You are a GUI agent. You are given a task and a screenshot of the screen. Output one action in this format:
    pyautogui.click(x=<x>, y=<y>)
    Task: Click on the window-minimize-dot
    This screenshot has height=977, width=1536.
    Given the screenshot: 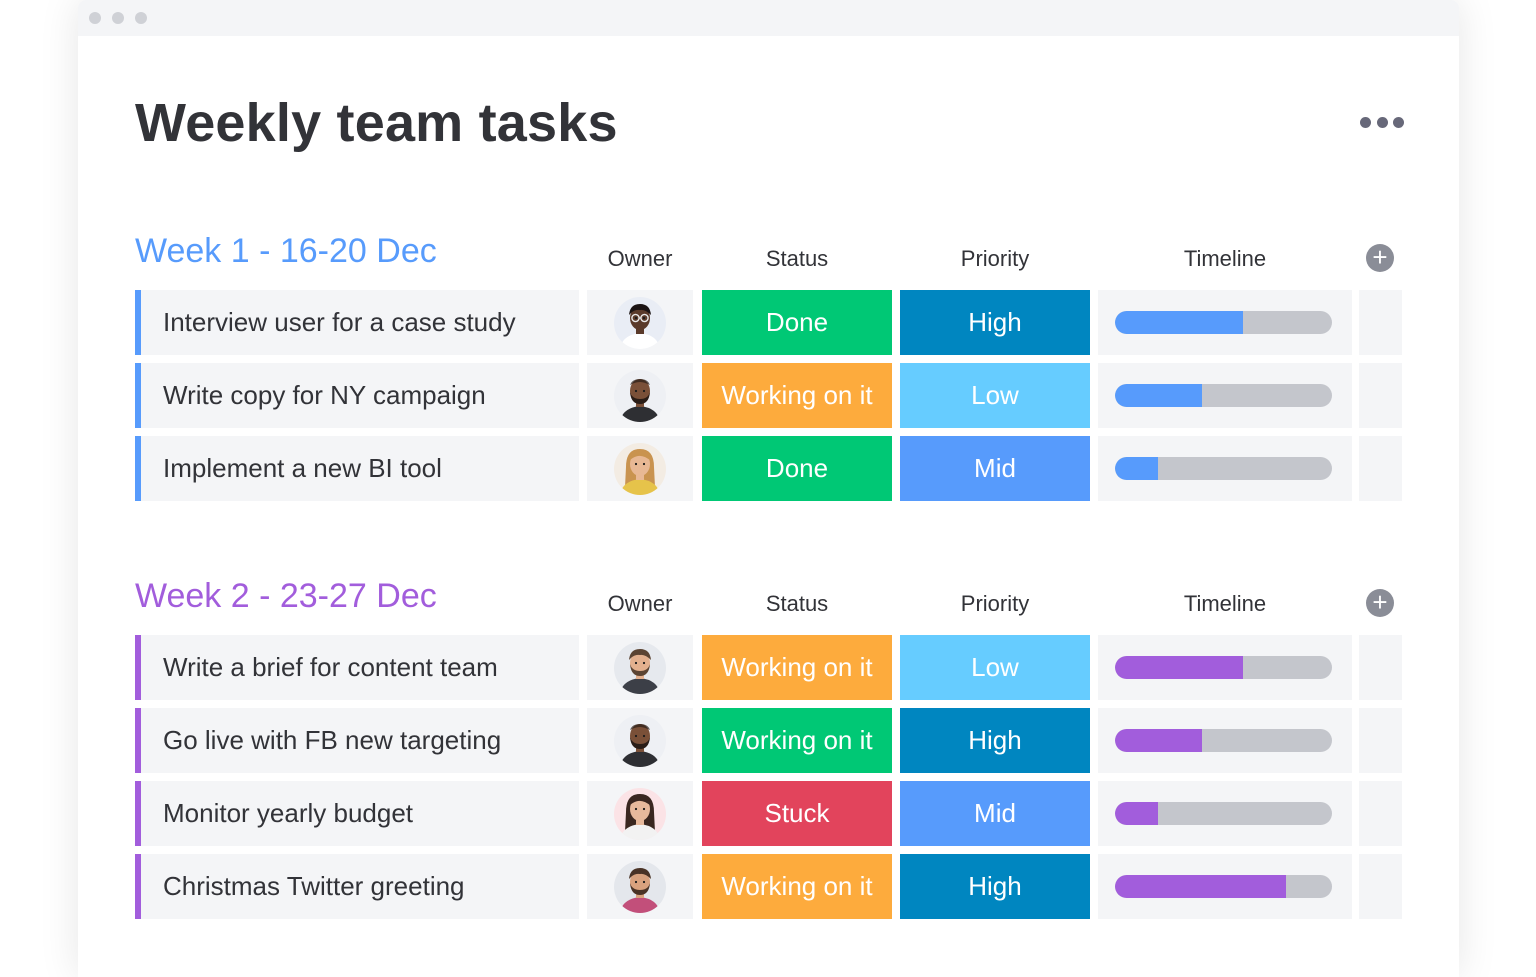 What is the action you would take?
    pyautogui.click(x=118, y=18)
    